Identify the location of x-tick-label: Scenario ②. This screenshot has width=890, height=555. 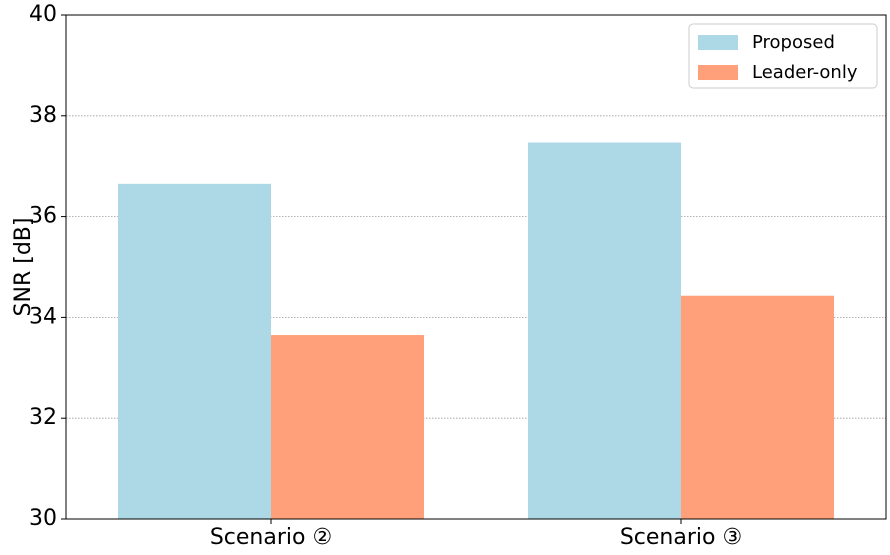
(271, 537).